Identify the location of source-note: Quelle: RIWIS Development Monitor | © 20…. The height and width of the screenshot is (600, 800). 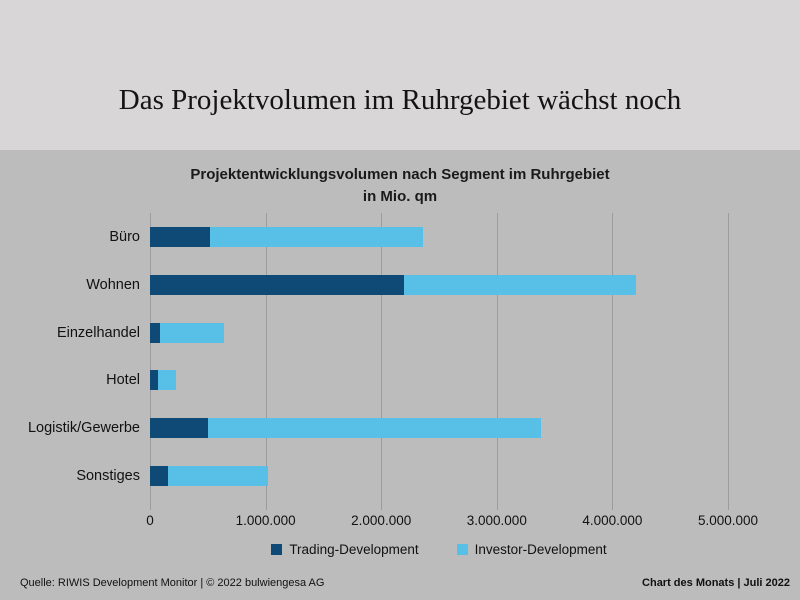
(172, 583).